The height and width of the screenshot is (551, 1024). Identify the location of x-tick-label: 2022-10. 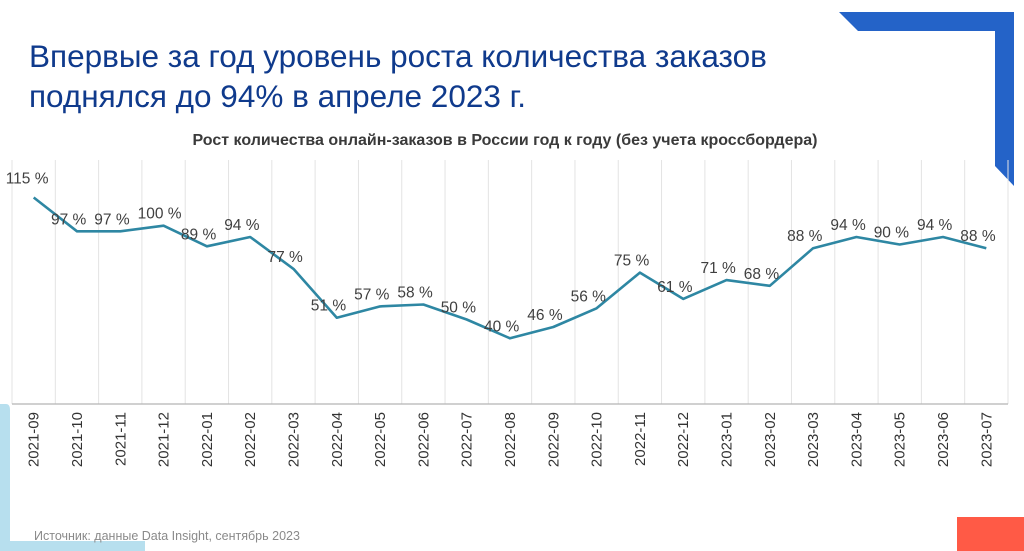
(597, 439).